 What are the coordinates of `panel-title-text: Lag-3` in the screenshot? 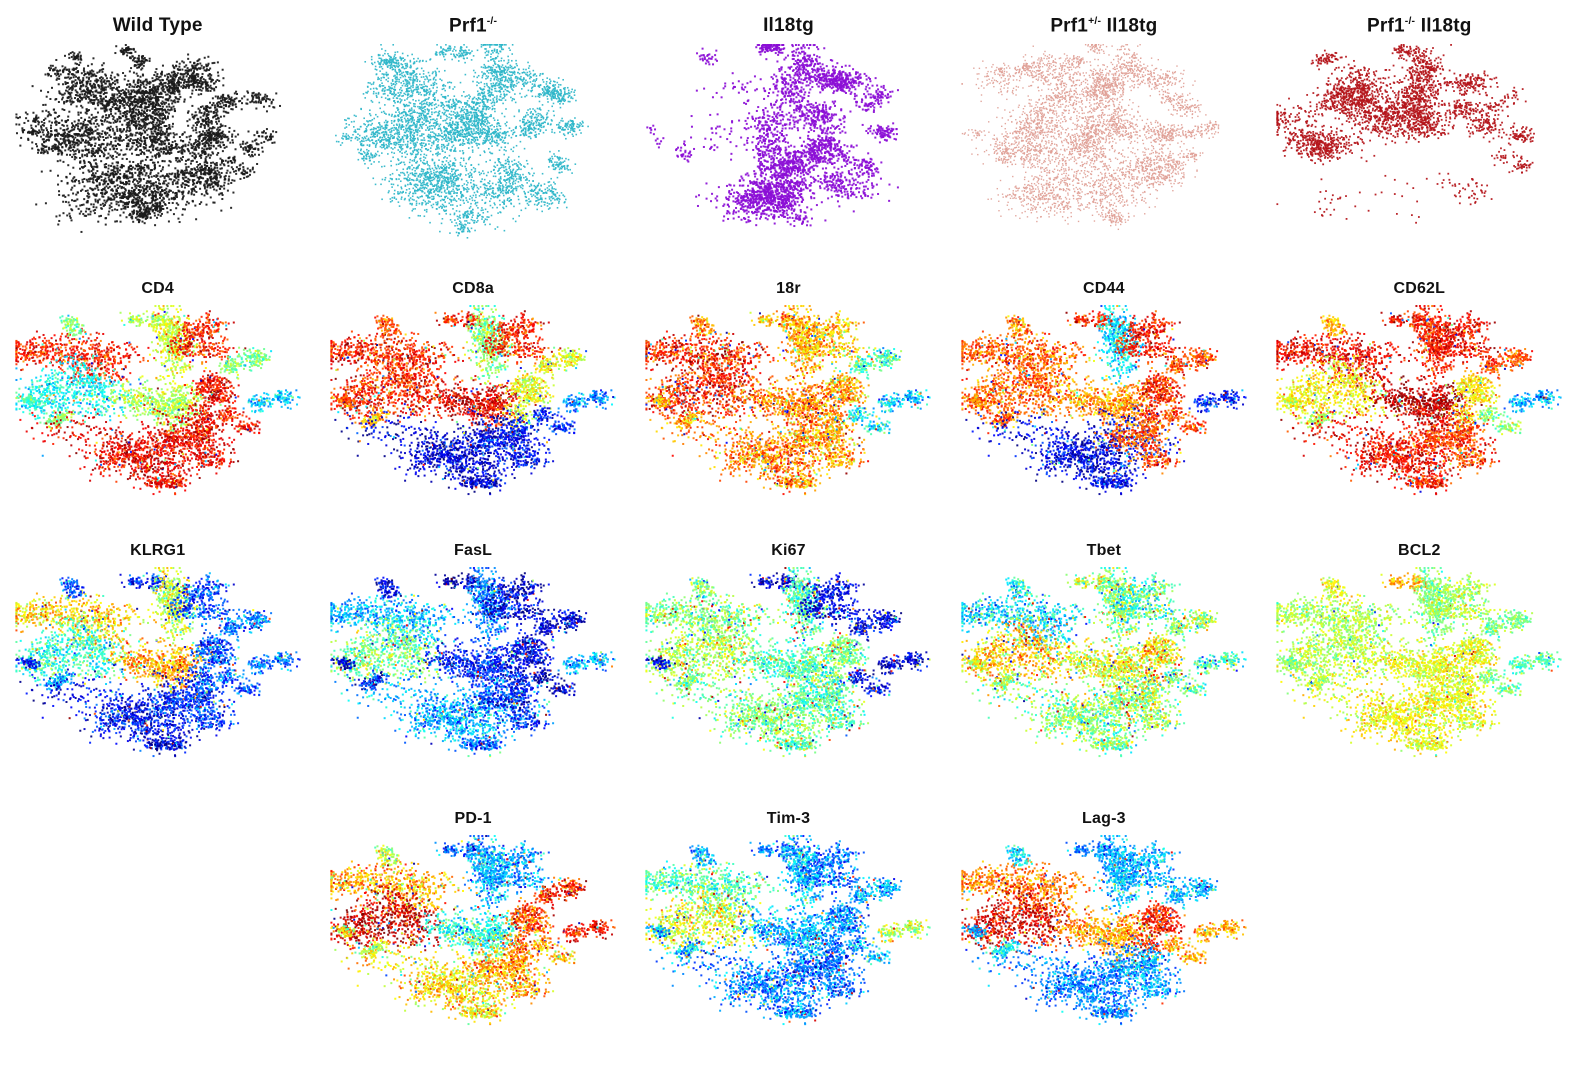 It's located at (1104, 818).